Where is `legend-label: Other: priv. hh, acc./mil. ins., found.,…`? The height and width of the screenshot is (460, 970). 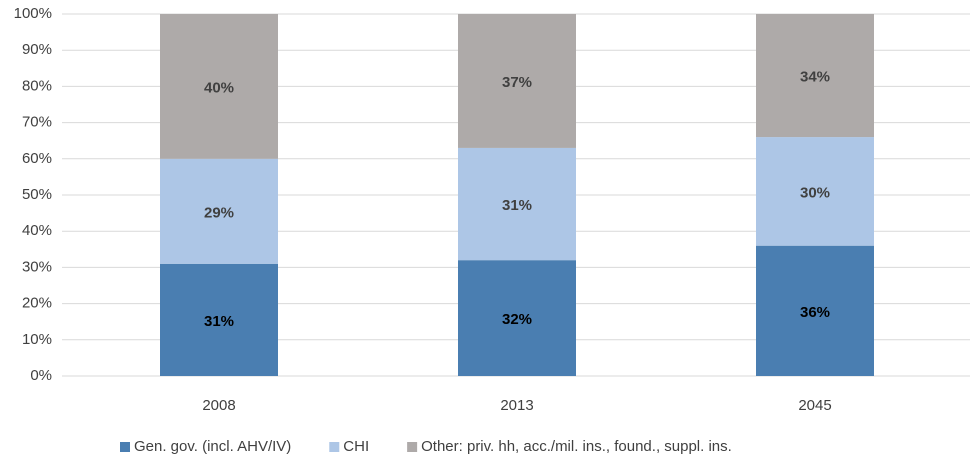 legend-label: Other: priv. hh, acc./mil. ins., found.,… is located at coordinates (576, 446).